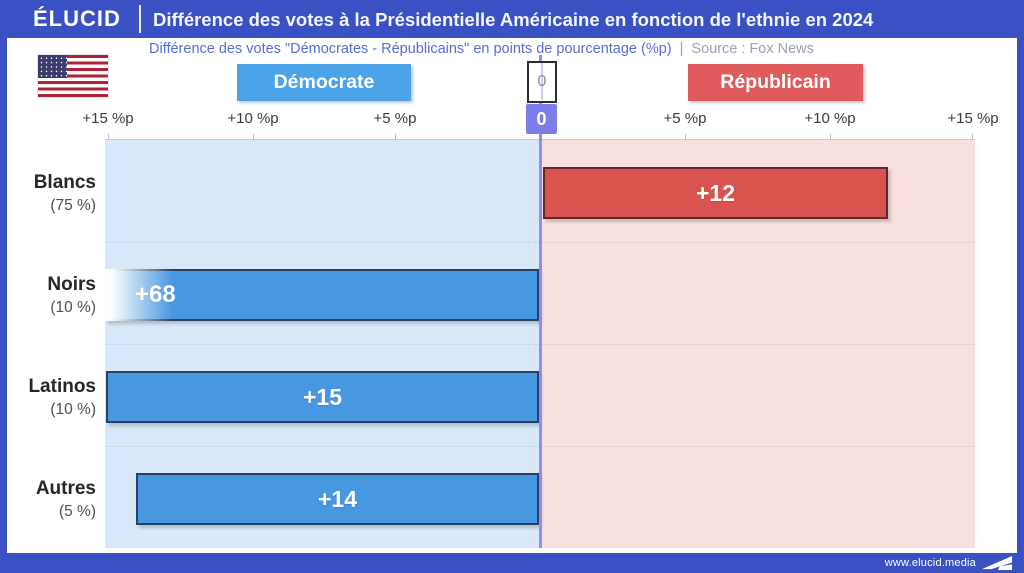 Image resolution: width=1024 pixels, height=573 pixels. What do you see at coordinates (140, 19) in the screenshot?
I see `header-separator` at bounding box center [140, 19].